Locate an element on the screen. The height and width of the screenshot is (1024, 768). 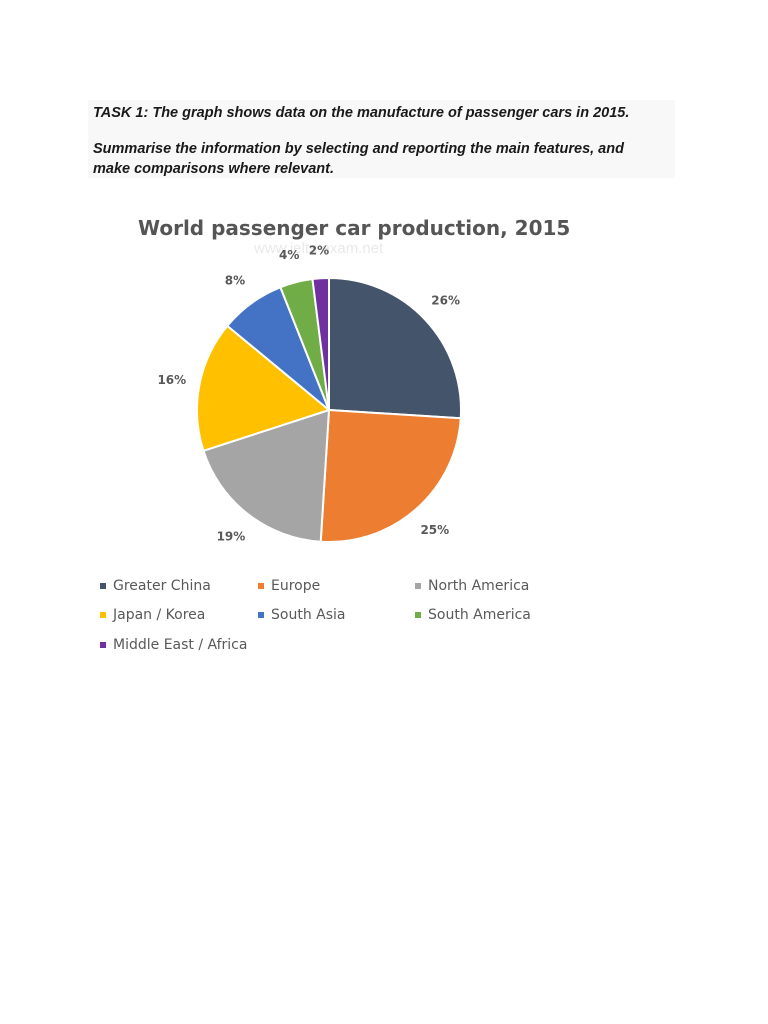
data-label-greater-china: 26% is located at coordinates (445, 300).